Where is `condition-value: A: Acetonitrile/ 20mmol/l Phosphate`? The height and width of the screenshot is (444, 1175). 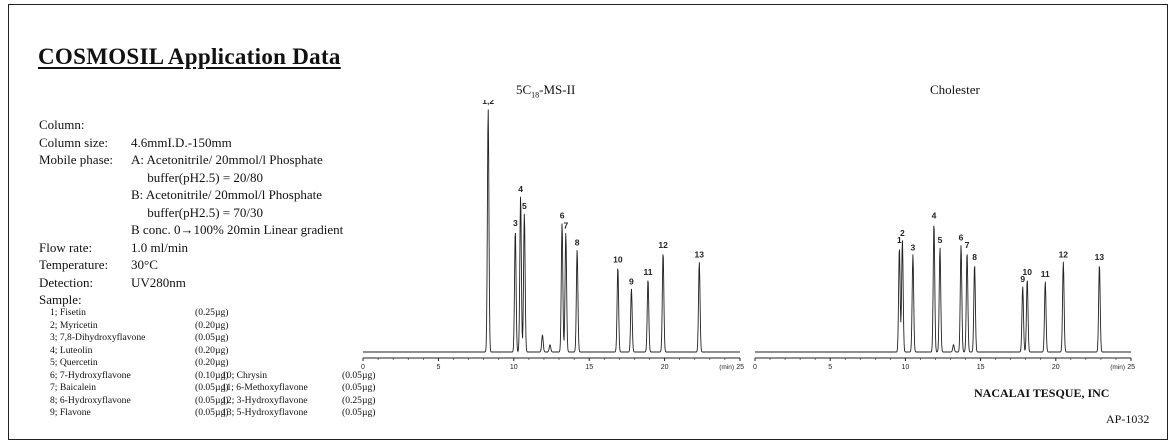 condition-value: A: Acetonitrile/ 20mmol/l Phosphate is located at coordinates (227, 159).